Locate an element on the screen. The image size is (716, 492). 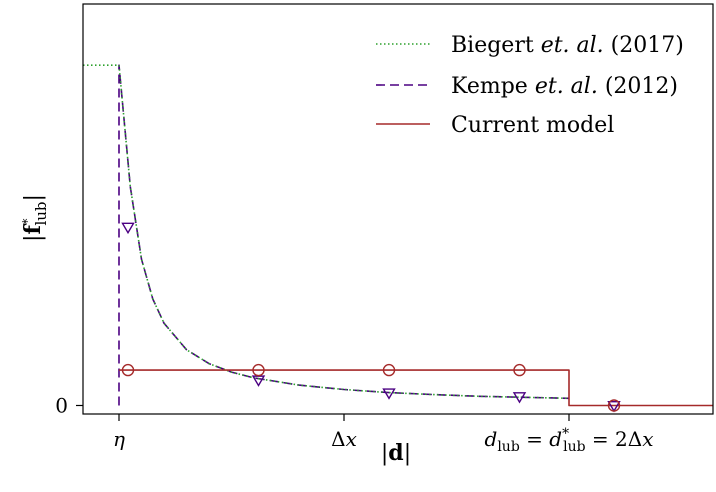
legend-label-current-model: Current model is located at coordinates (532, 125).